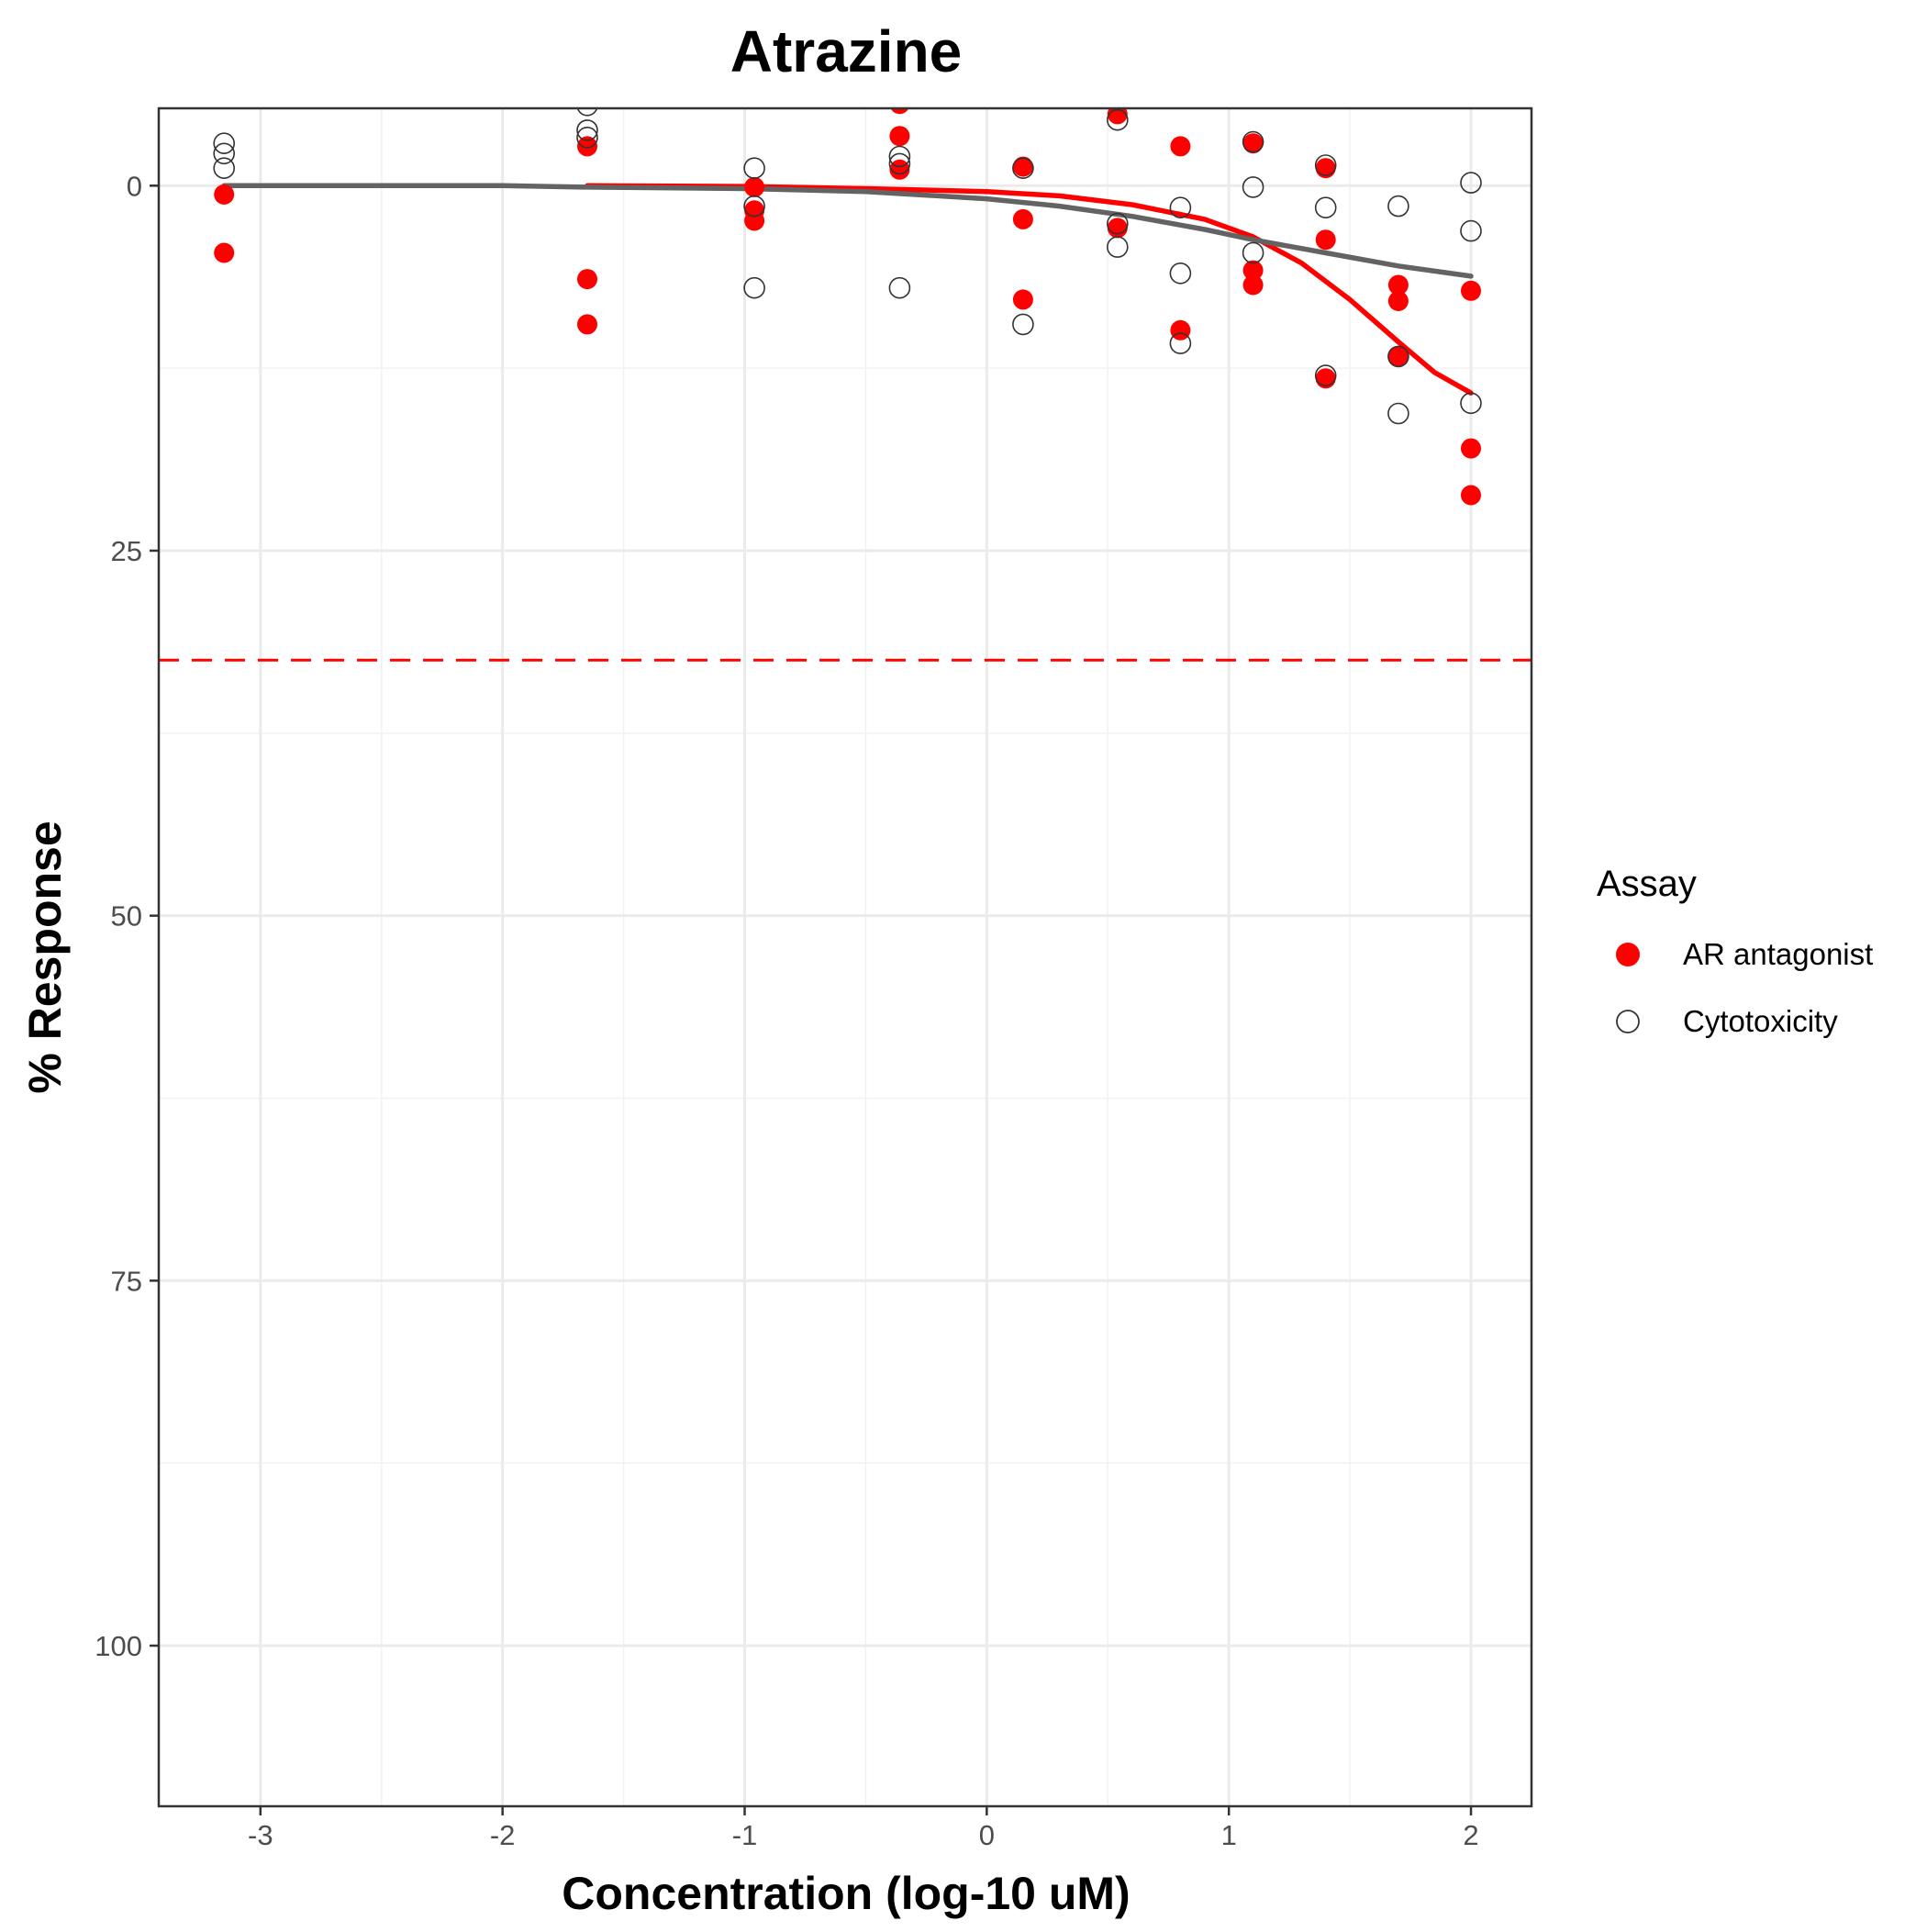 The height and width of the screenshot is (1932, 1927). What do you see at coordinates (1760, 1021) in the screenshot?
I see `legend-label-cytotoxicity: Cytotoxicity` at bounding box center [1760, 1021].